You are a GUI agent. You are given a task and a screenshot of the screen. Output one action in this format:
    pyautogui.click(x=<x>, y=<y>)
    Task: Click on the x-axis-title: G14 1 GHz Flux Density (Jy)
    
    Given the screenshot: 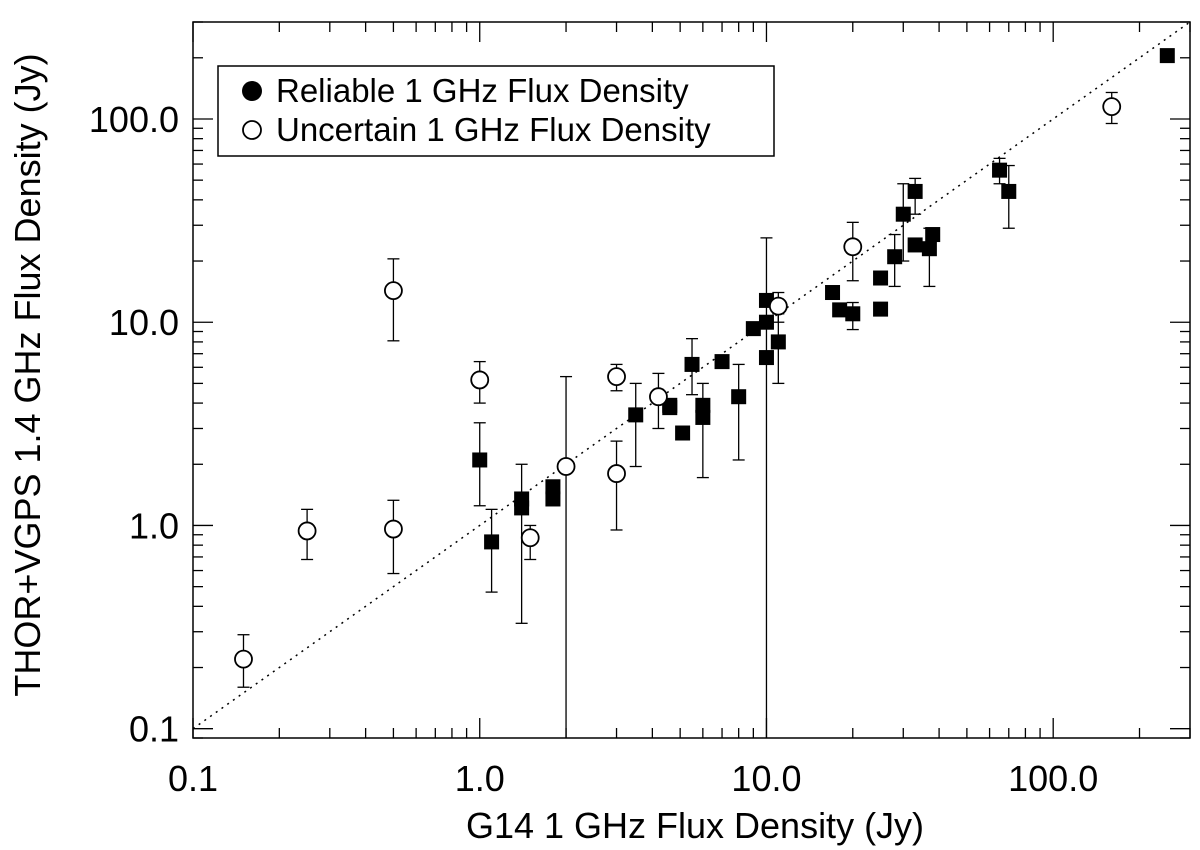 What is the action you would take?
    pyautogui.click(x=695, y=825)
    